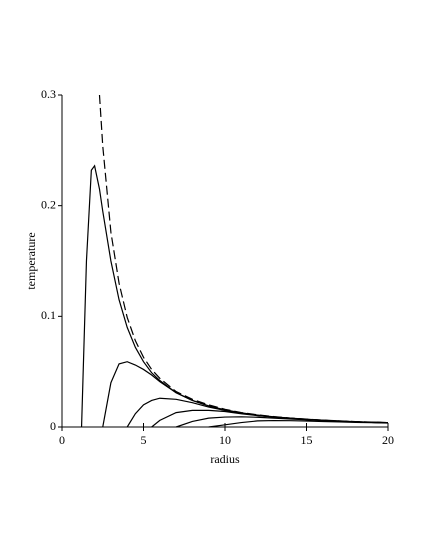 This screenshot has height=550, width=425. I want to click on x-axis-label: radius, so click(225, 459).